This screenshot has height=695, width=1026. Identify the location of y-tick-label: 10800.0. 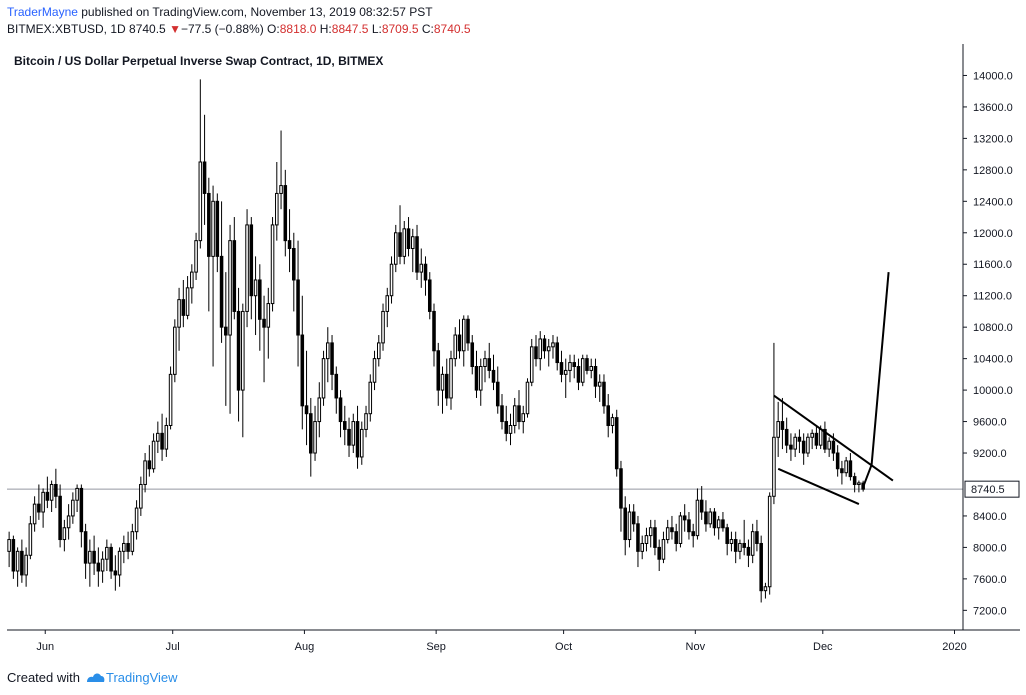
(993, 328).